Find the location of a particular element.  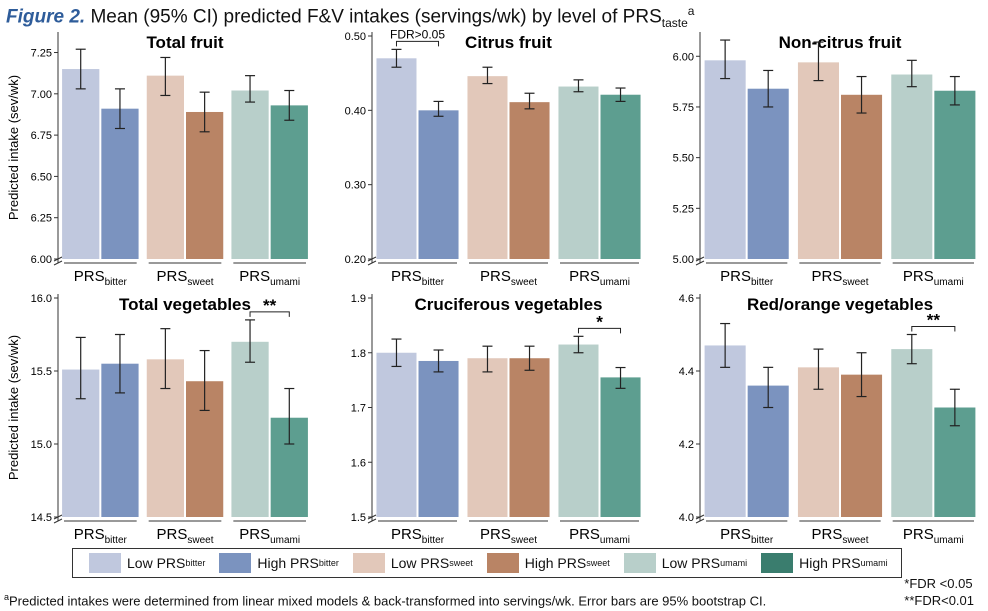

y-tick-label: 6.25 is located at coordinates (41, 219).